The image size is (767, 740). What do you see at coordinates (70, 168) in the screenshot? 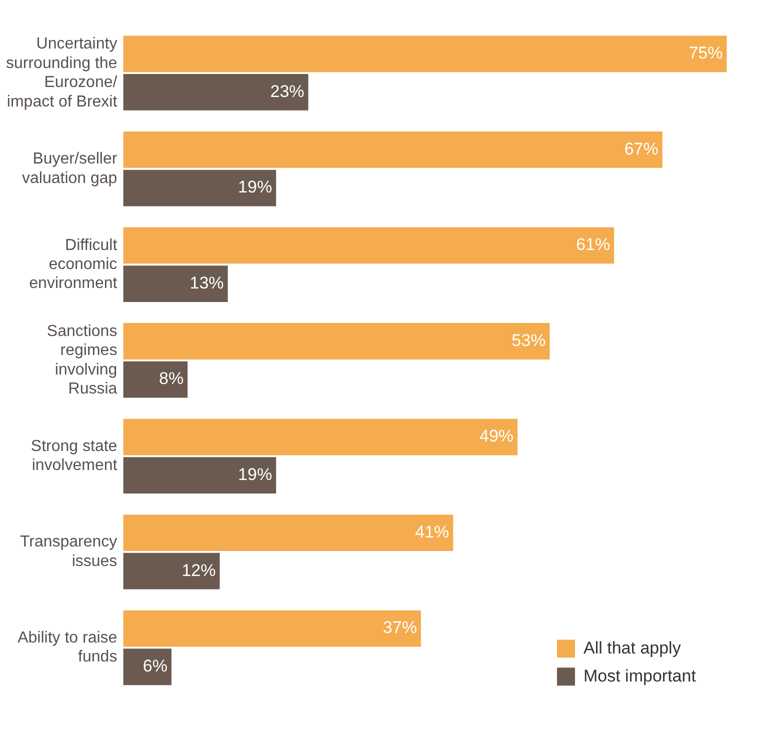
I see `y-tick-label: Buyer/seller valuation gap` at bounding box center [70, 168].